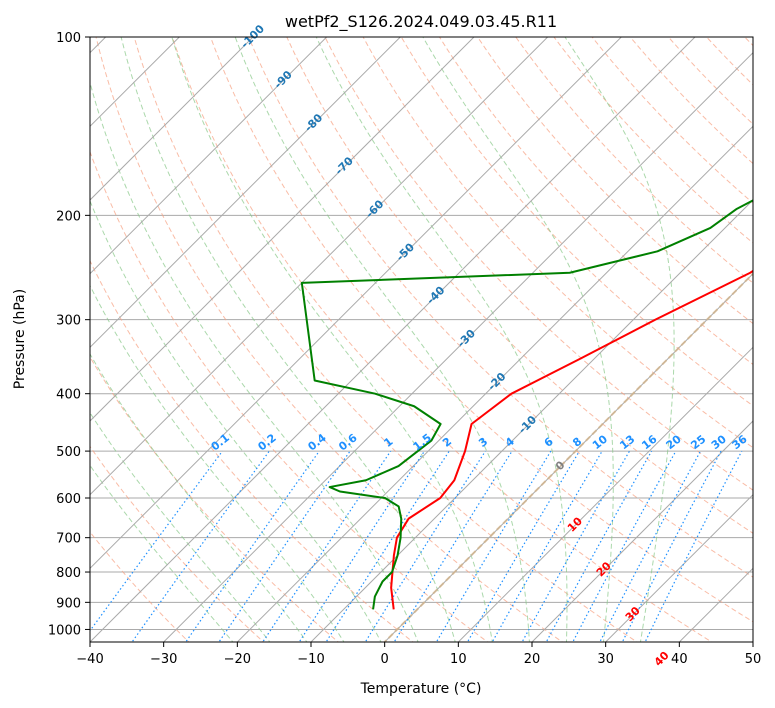  What do you see at coordinates (20, 339) in the screenshot?
I see `y-axis-label: Pressure (hPa)` at bounding box center [20, 339].